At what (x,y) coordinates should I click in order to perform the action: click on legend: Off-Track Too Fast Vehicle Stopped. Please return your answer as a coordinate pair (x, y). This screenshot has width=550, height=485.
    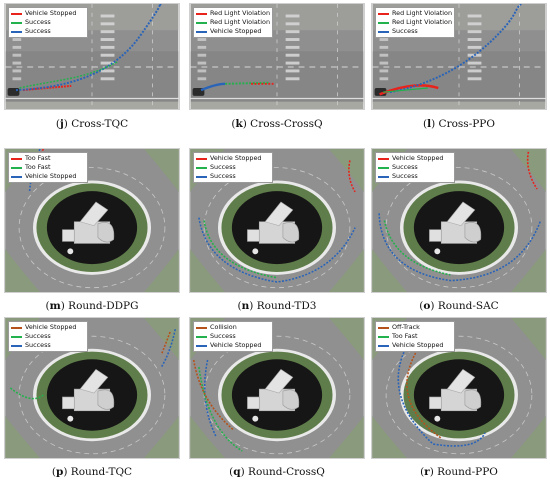
    Looking at the image, I should click on (415, 336).